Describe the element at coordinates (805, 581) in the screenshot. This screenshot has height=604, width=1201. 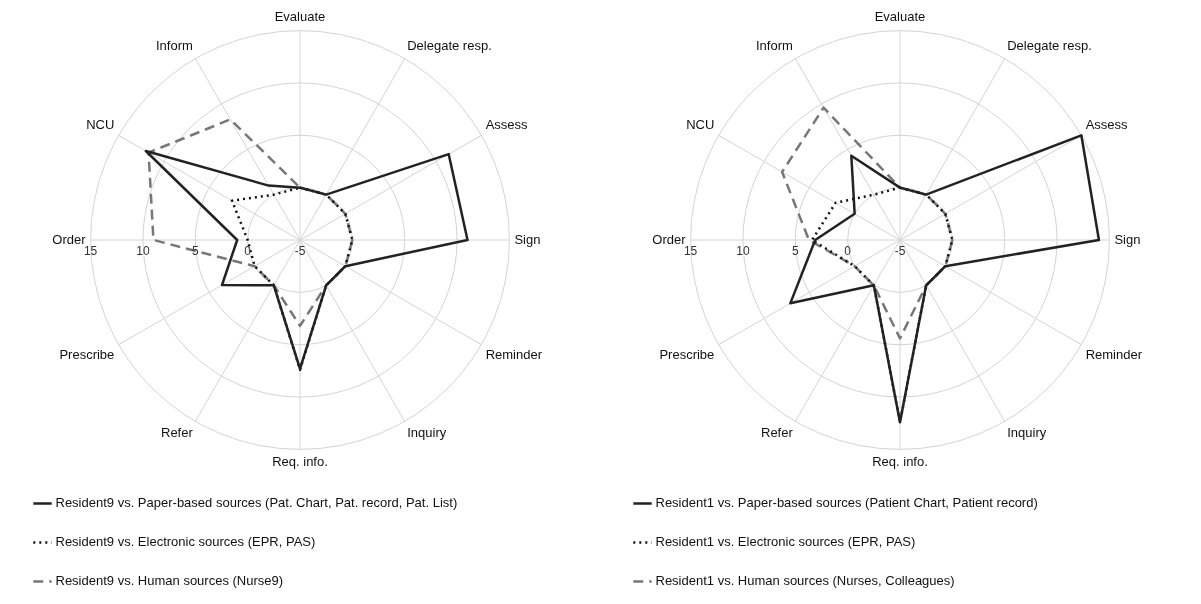
I see `legend-label: Resident1 vs. Human sources (Nurses, Colleagues)` at that location.